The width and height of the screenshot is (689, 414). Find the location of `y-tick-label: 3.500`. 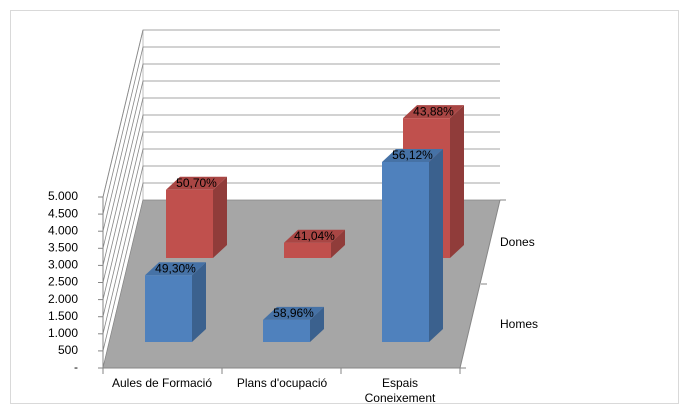

y-tick-label: 3.500 is located at coordinates (63, 247).